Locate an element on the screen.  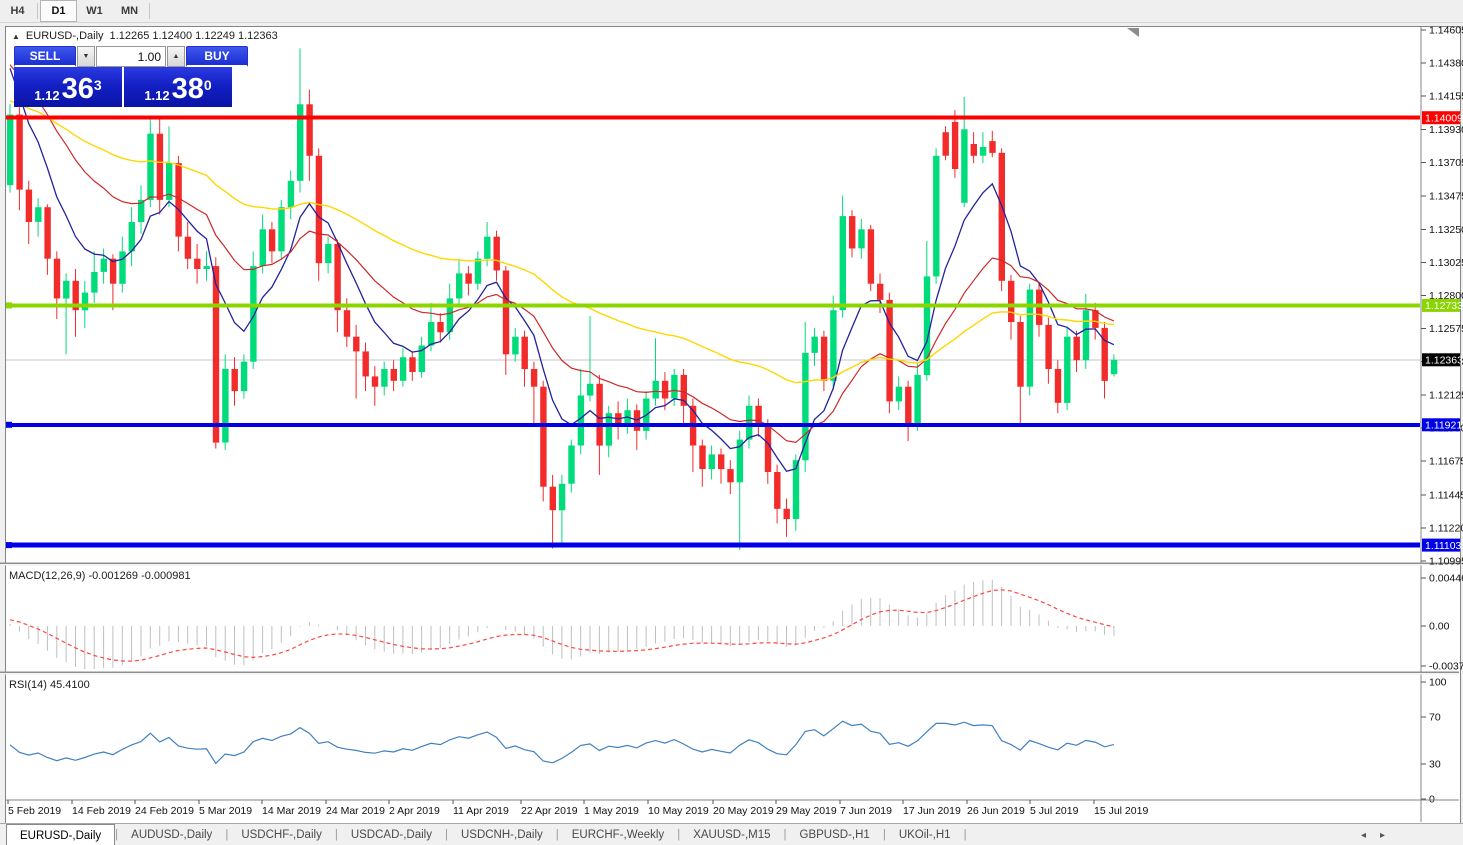
collapse-triangle-icon: ▲ is located at coordinates (16, 36).